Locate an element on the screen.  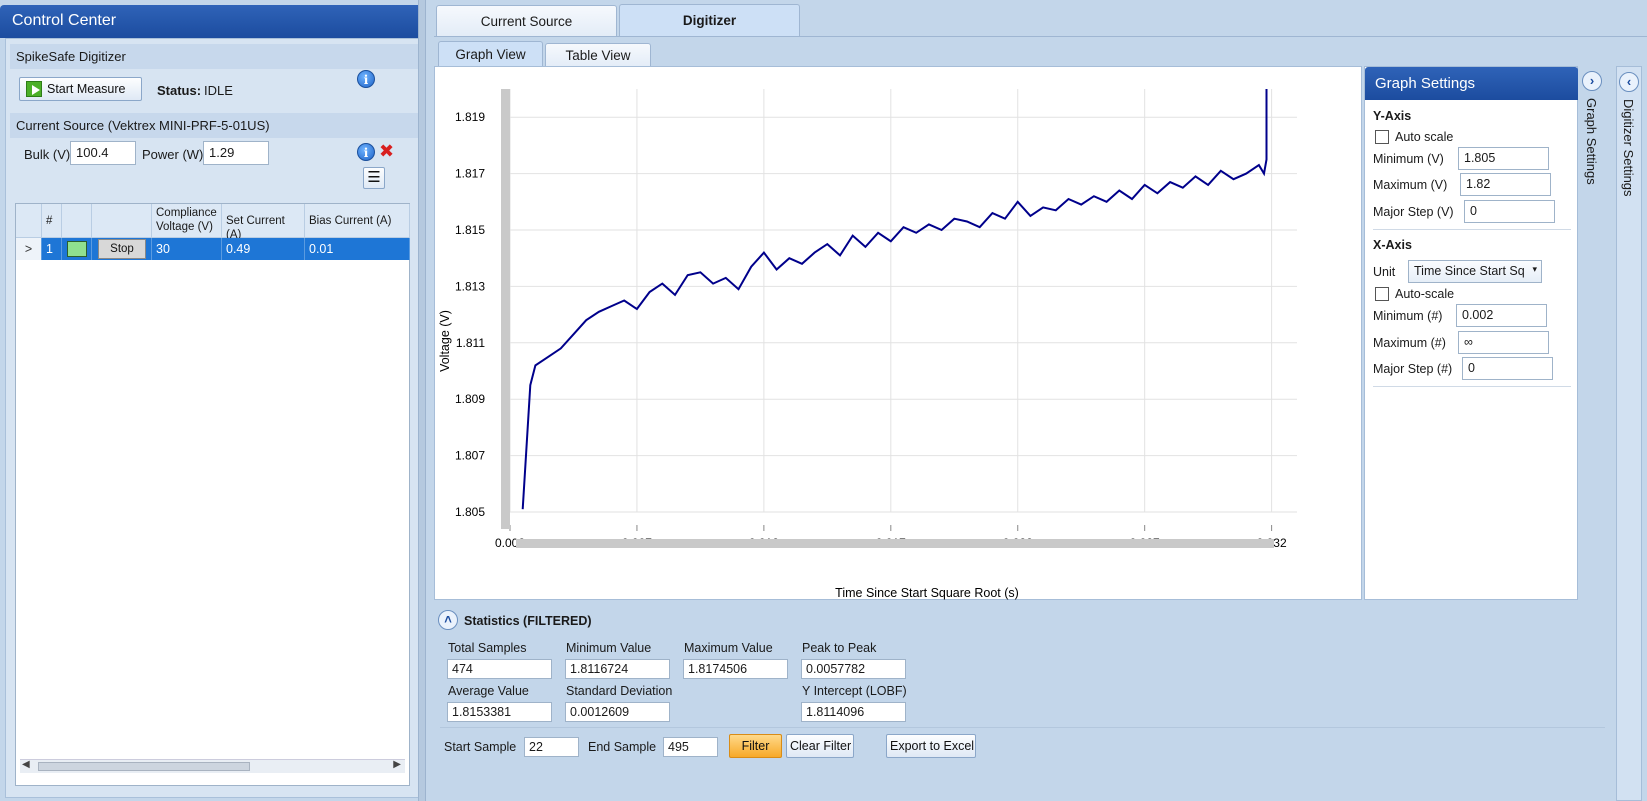
graph-settings-title: Graph Settings is located at coordinates (1471, 83).